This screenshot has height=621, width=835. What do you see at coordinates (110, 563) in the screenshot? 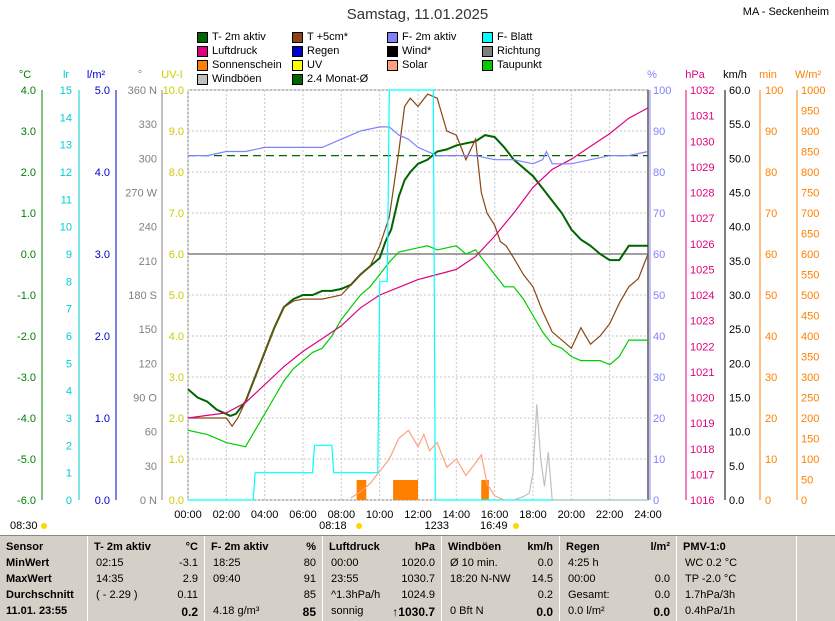
I see `stats-label: 02:15` at bounding box center [110, 563].